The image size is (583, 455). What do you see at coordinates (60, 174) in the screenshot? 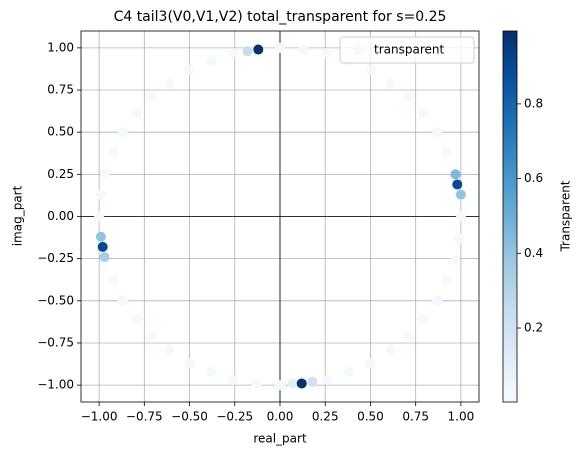
I see `y-tick-label: 0.25` at bounding box center [60, 174].